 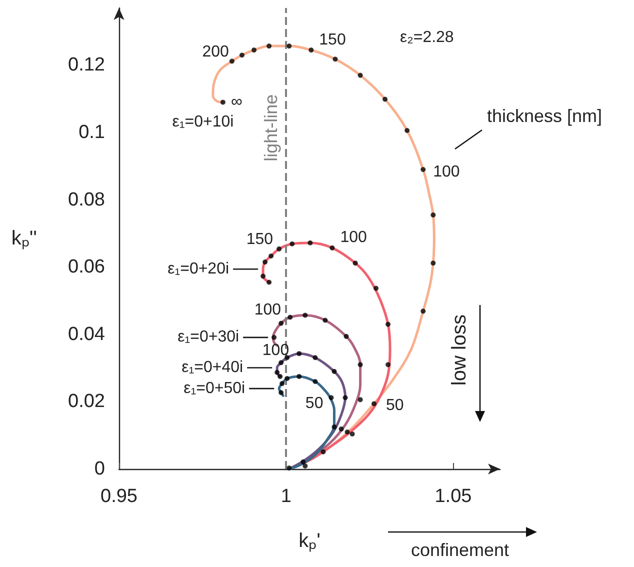 What do you see at coordinates (86, 65) in the screenshot?
I see `y-tick-label: 0.12` at bounding box center [86, 65].